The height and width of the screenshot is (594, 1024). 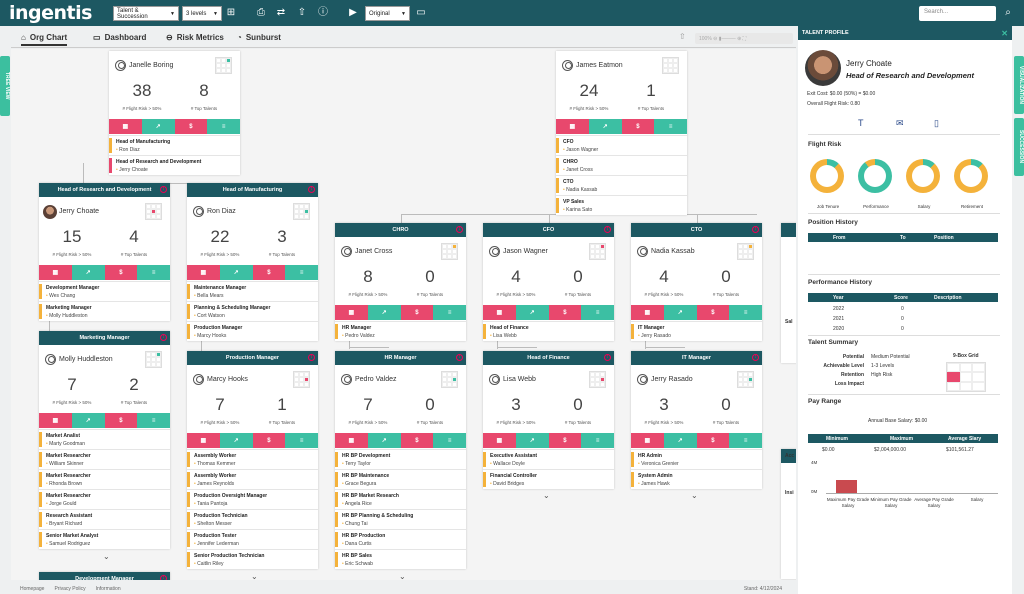 What do you see at coordinates (400, 331) in the screenshot?
I see `report-item: HR Manager Pedro Valdez` at bounding box center [400, 331].